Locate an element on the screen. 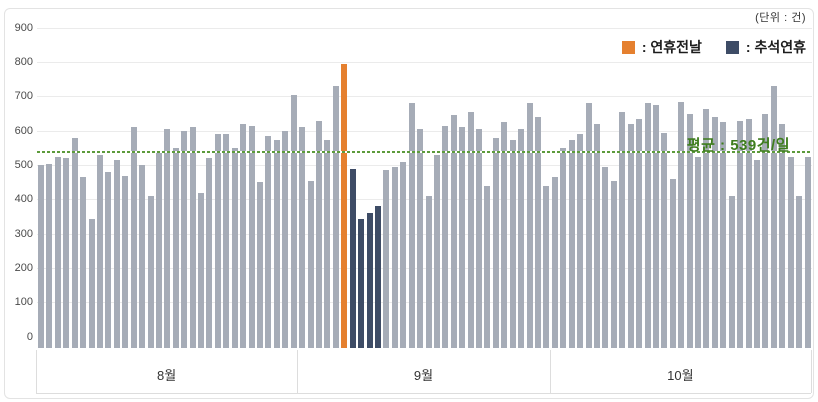 This screenshot has height=402, width=818. y-tick-label: 600 is located at coordinates (23, 130).